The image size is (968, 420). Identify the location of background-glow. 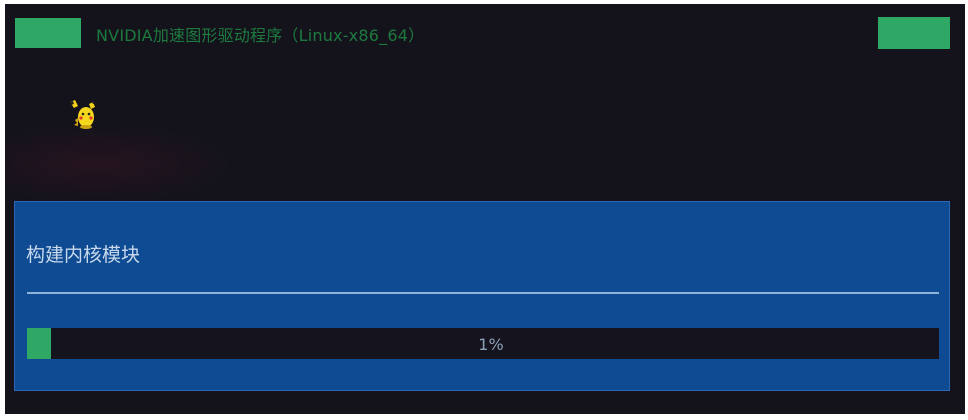
(120, 164).